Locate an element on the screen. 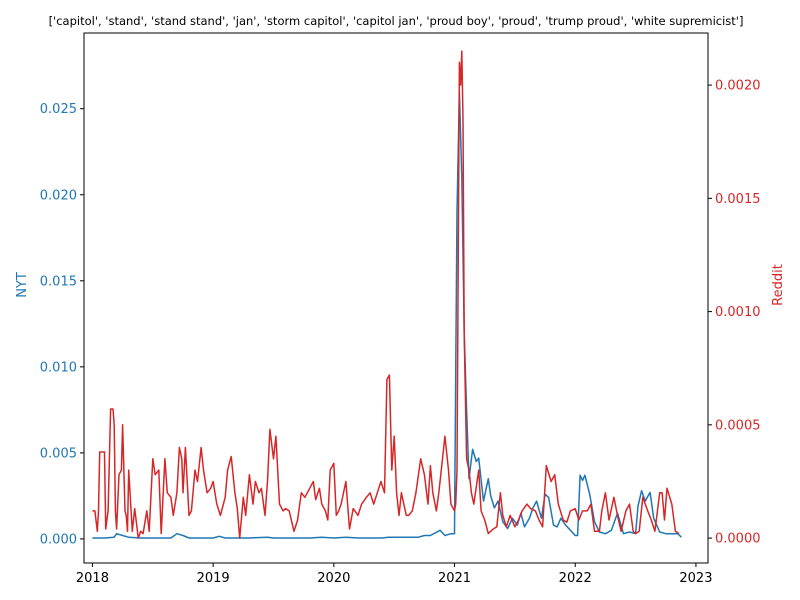 The width and height of the screenshot is (800, 600). x-tick-label: 2018 is located at coordinates (92, 578).